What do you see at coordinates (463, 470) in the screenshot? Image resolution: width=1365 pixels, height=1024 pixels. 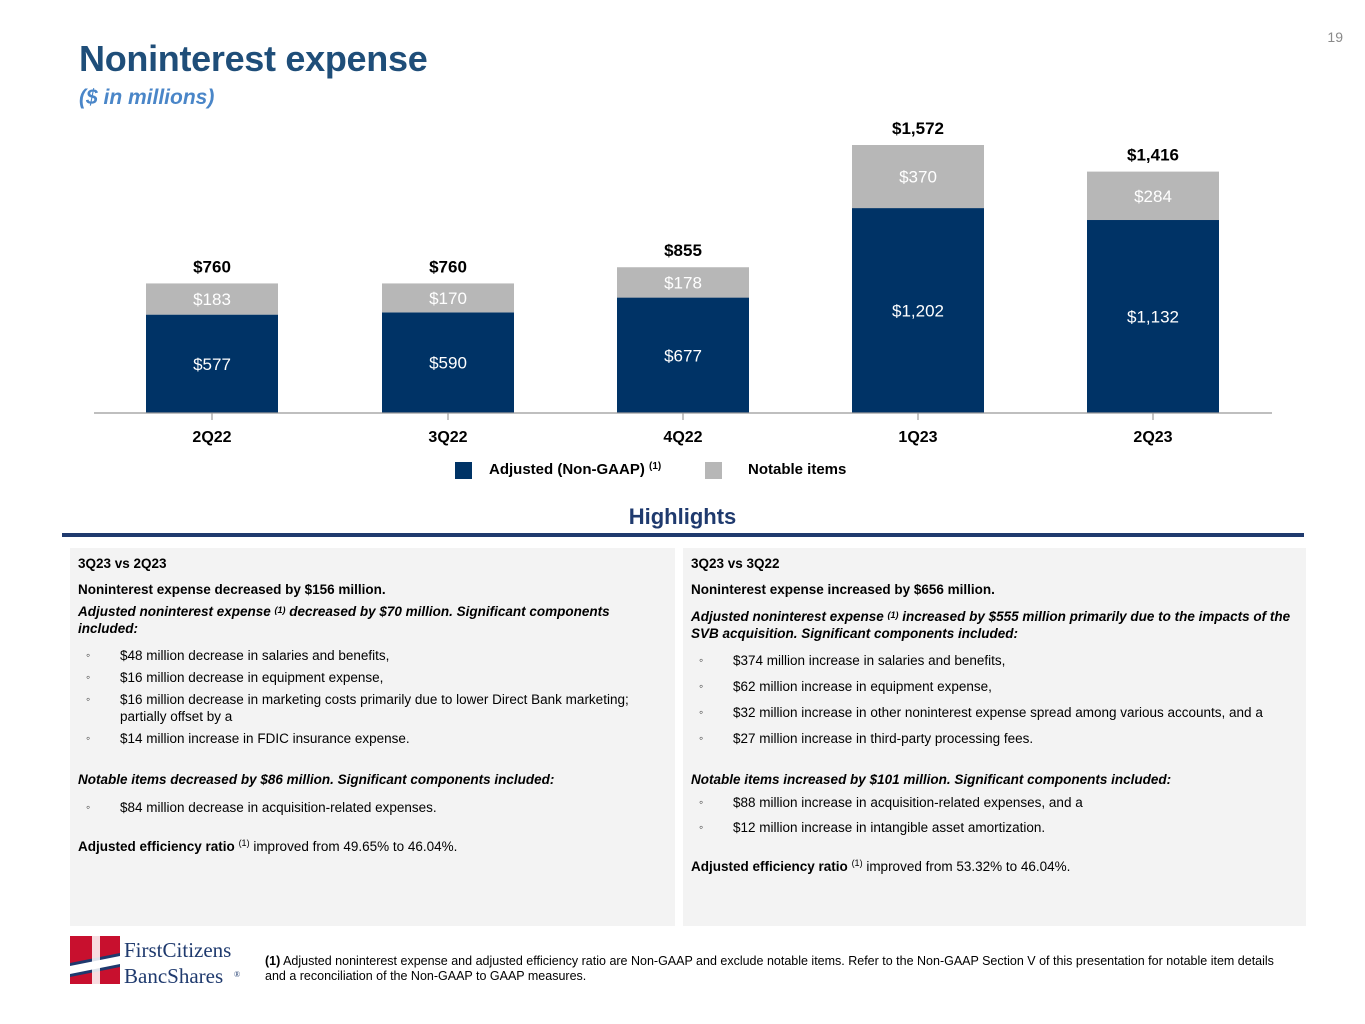 I see `legend-swatch-adjusted` at bounding box center [463, 470].